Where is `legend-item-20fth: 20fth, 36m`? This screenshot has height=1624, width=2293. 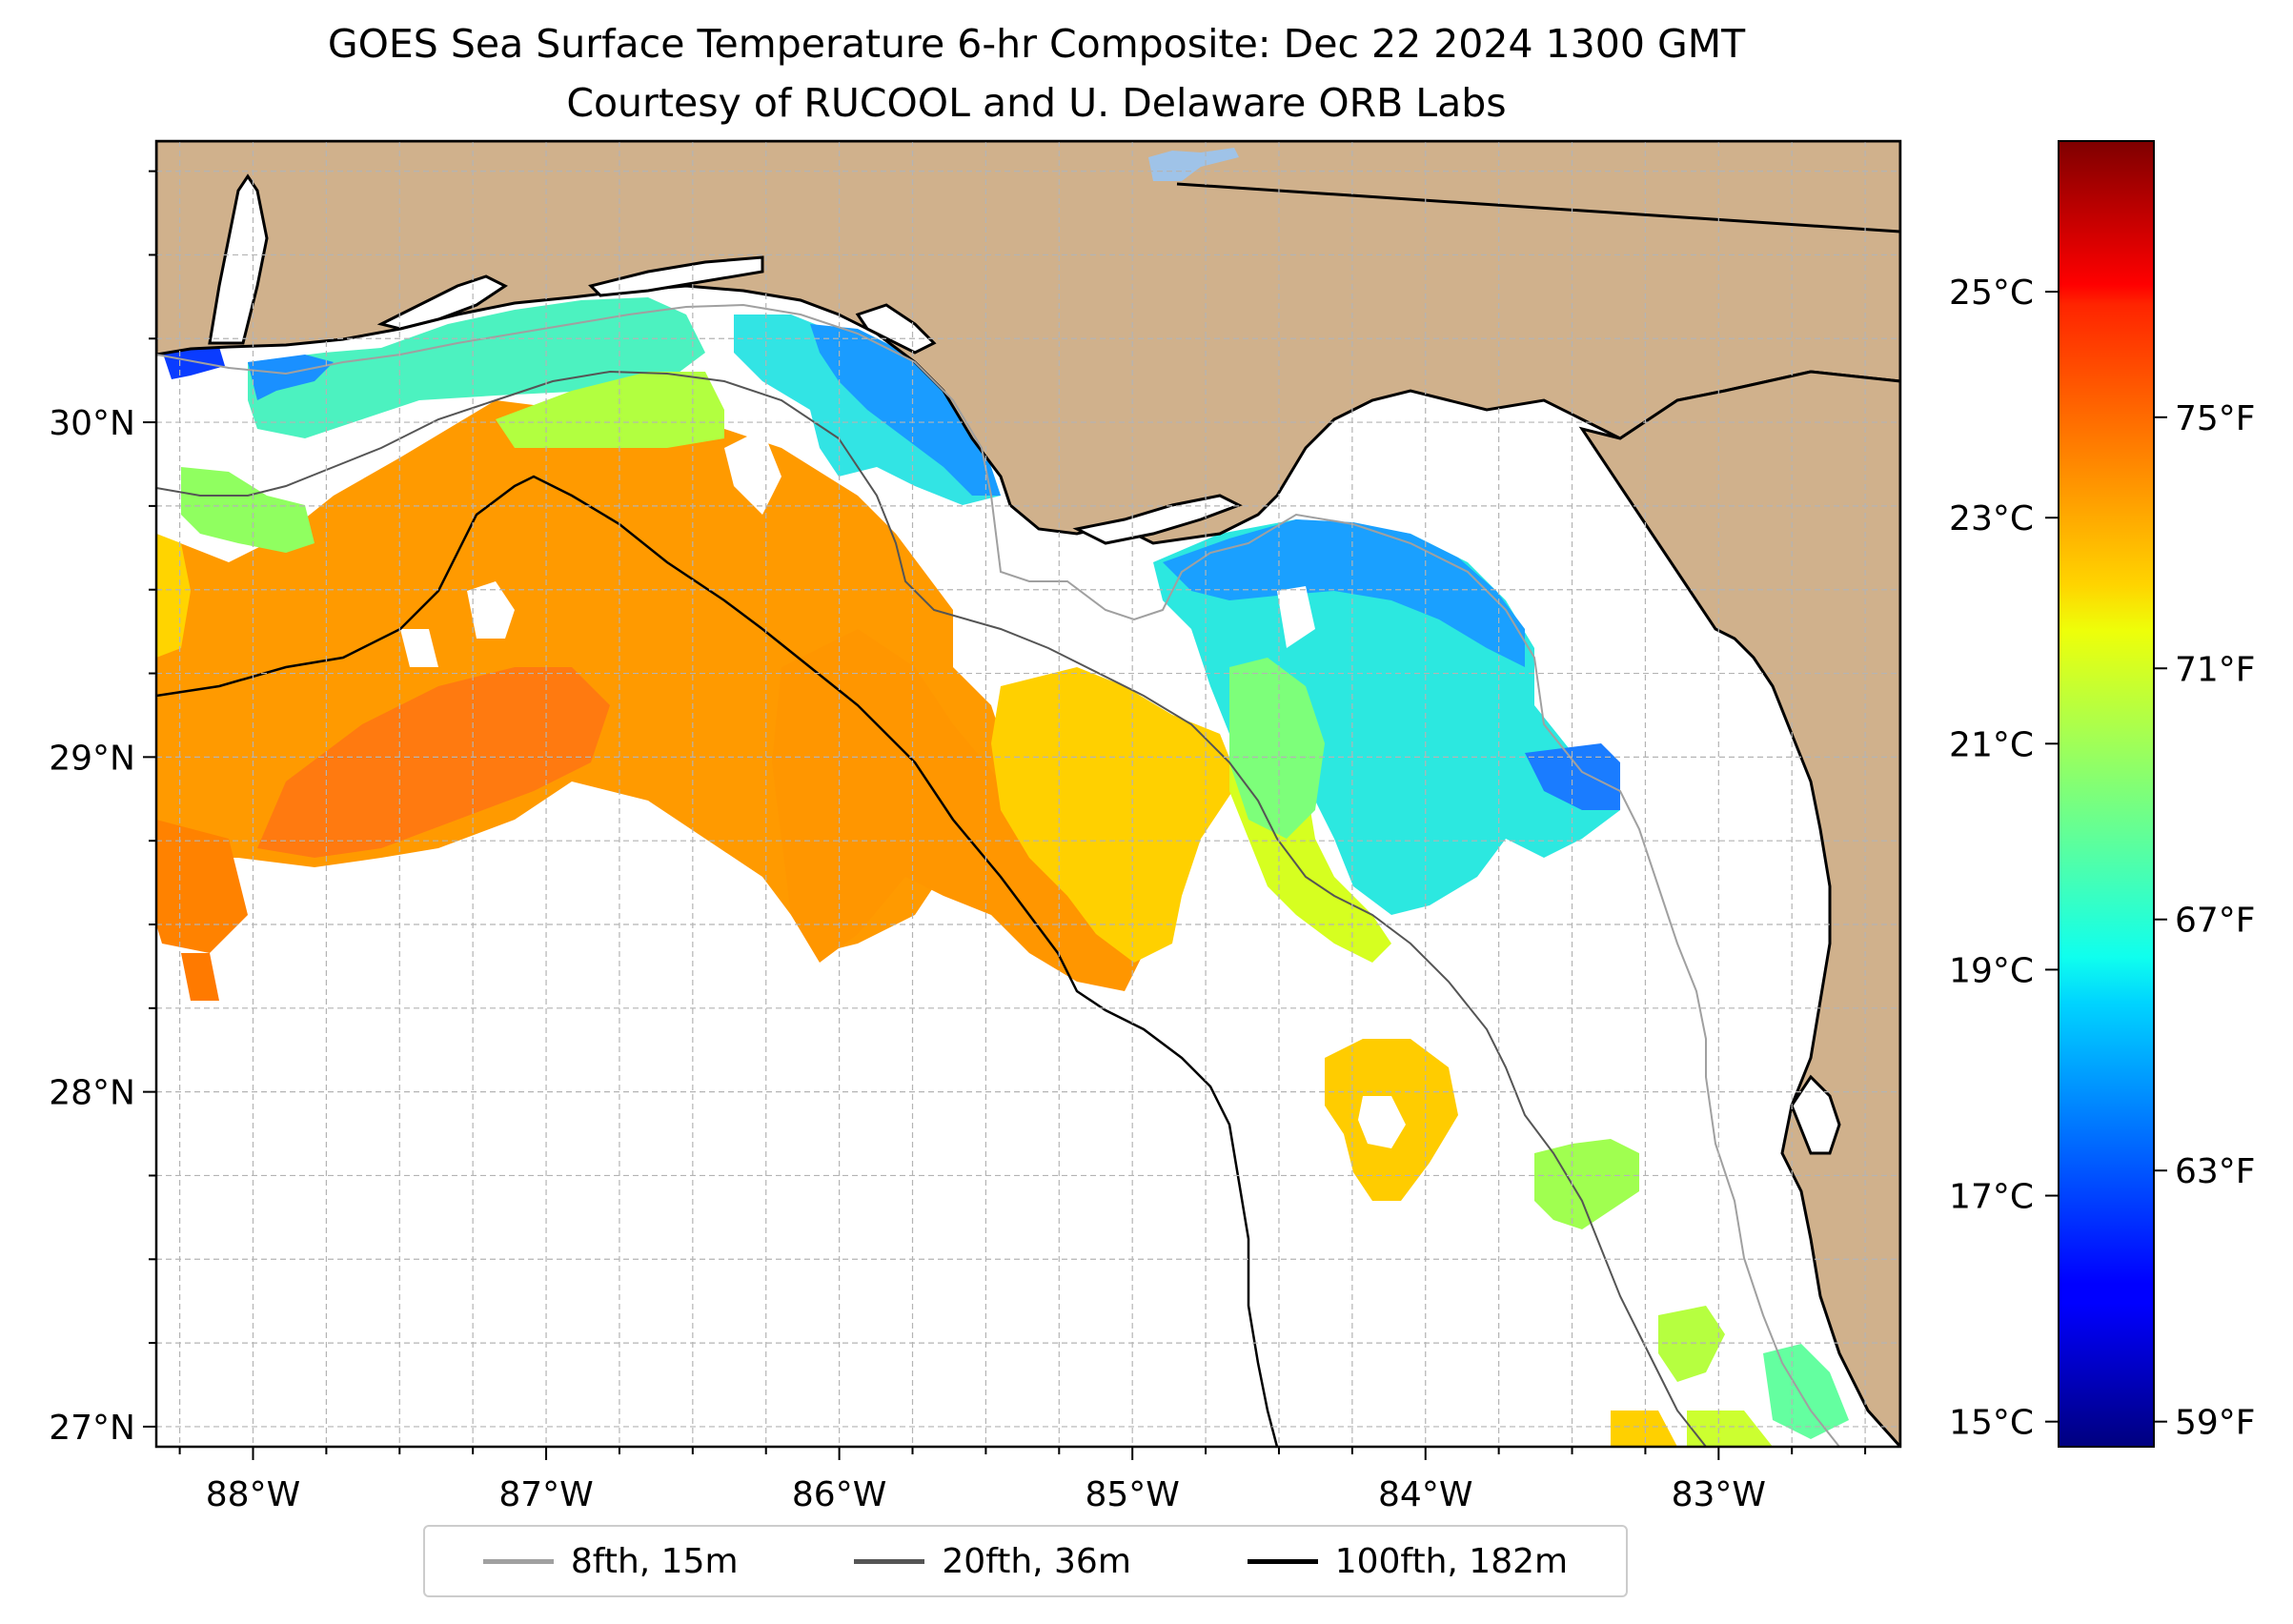 legend-item-20fth: 20fth, 36m is located at coordinates (993, 1561).